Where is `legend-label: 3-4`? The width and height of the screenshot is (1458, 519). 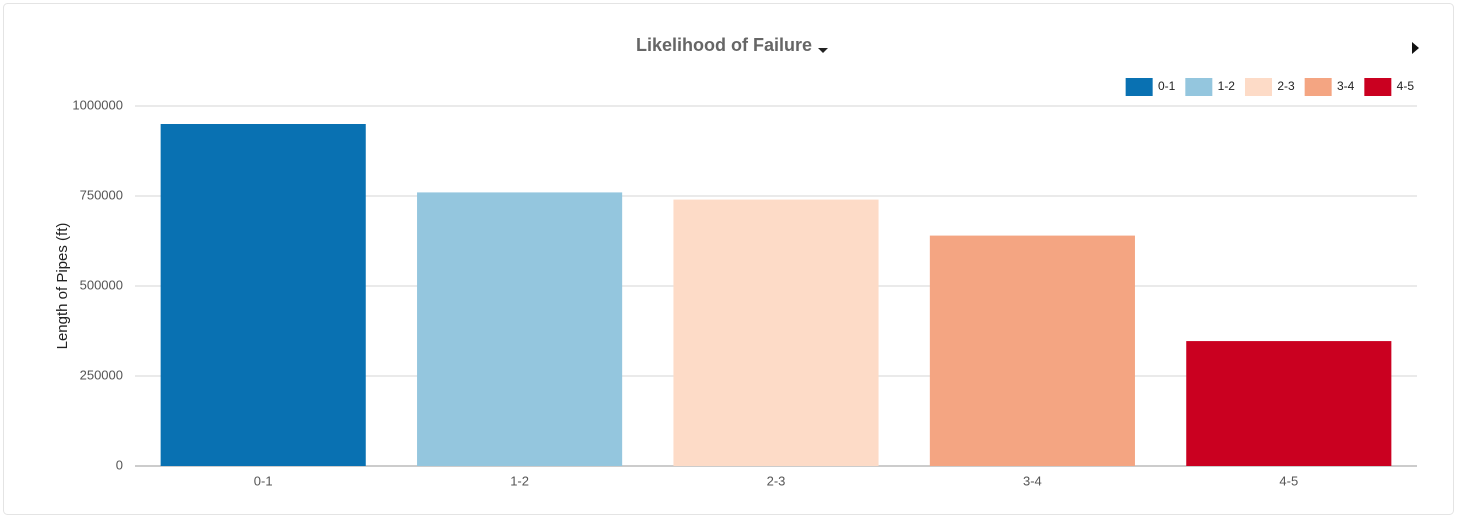
legend-label: 3-4 is located at coordinates (1346, 86).